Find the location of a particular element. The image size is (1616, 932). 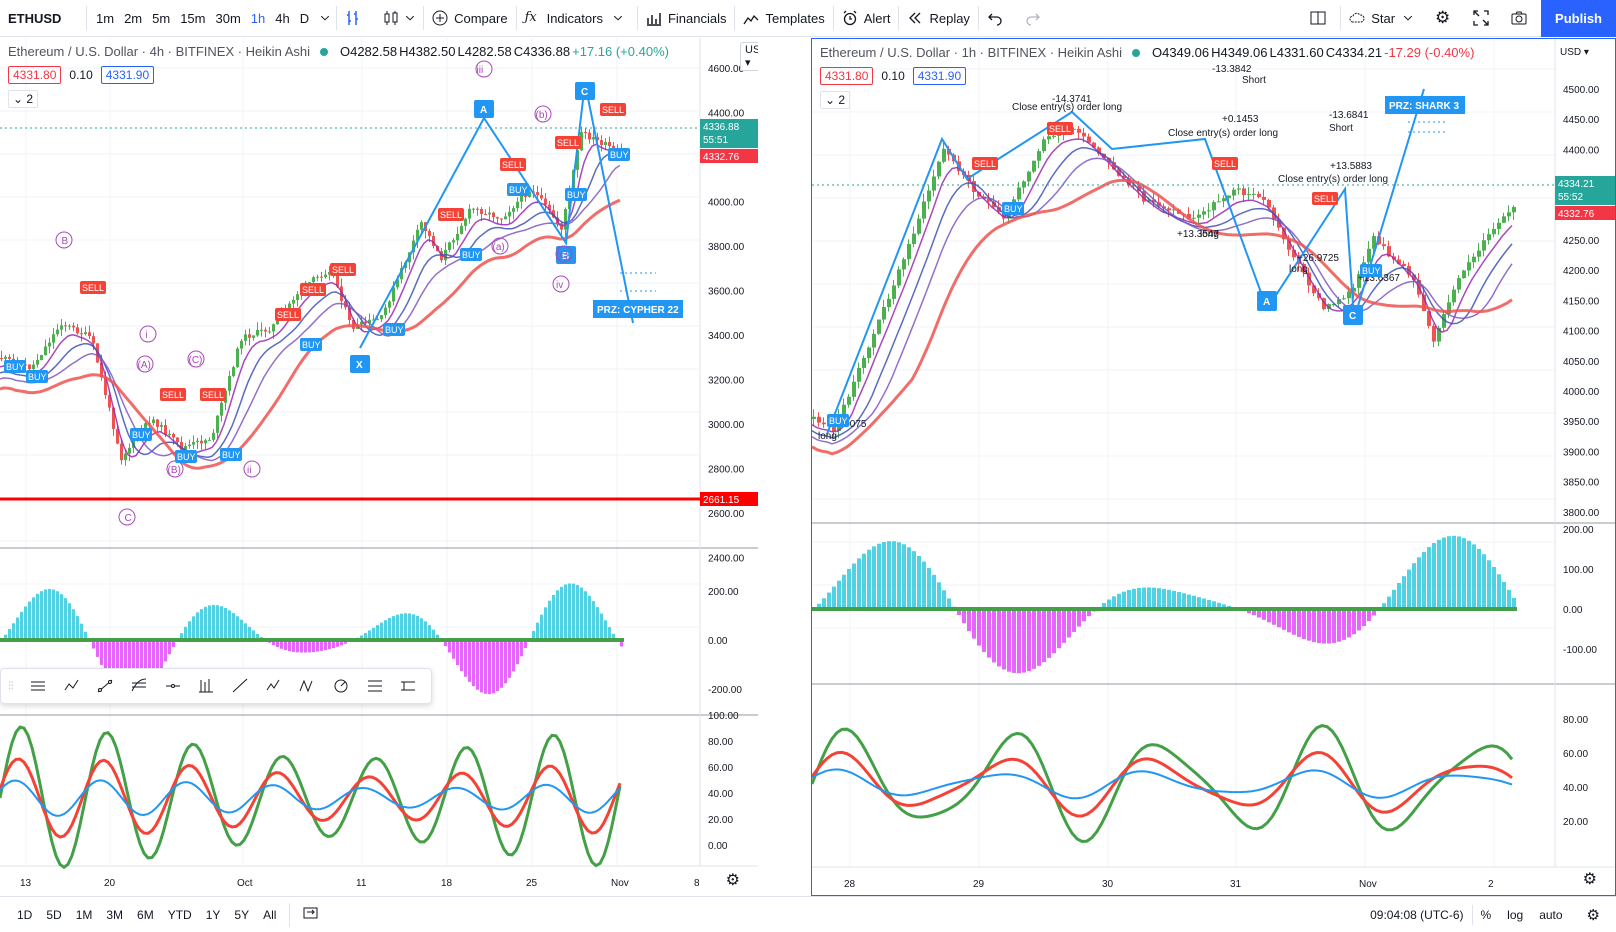

left-settings-gear-icon: ⚙ is located at coordinates (732, 880).